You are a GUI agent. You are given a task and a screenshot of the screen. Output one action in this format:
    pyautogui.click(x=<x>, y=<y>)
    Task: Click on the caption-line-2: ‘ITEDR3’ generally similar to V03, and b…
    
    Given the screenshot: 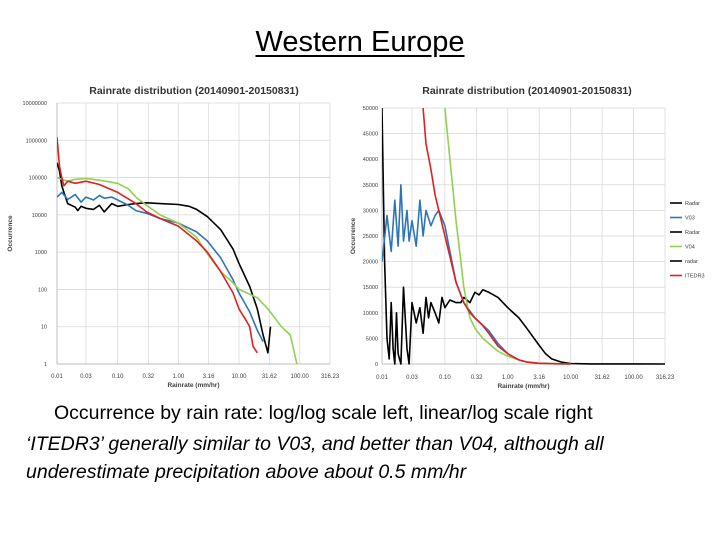 What is the action you would take?
    pyautogui.click(x=315, y=444)
    